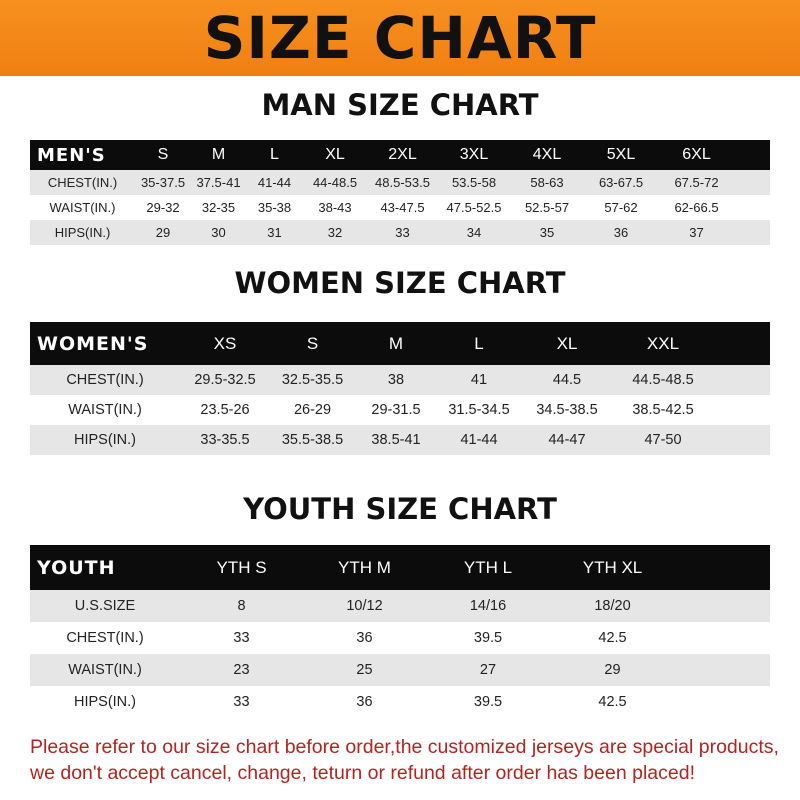 This screenshot has width=800, height=800. Describe the element at coordinates (364, 606) in the screenshot. I see `table-cell: 10/12` at that location.